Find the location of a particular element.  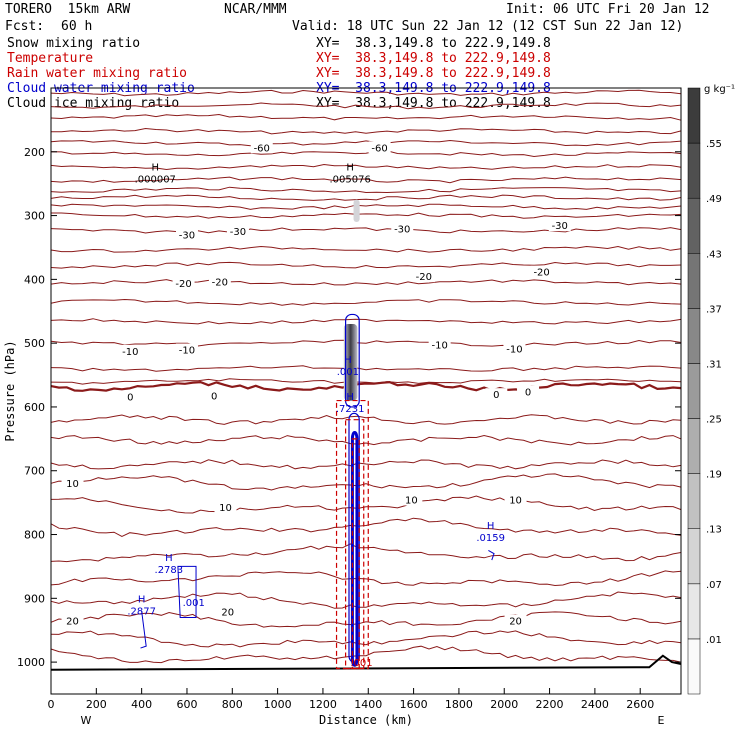

ice-shading is located at coordinates (356, 210).